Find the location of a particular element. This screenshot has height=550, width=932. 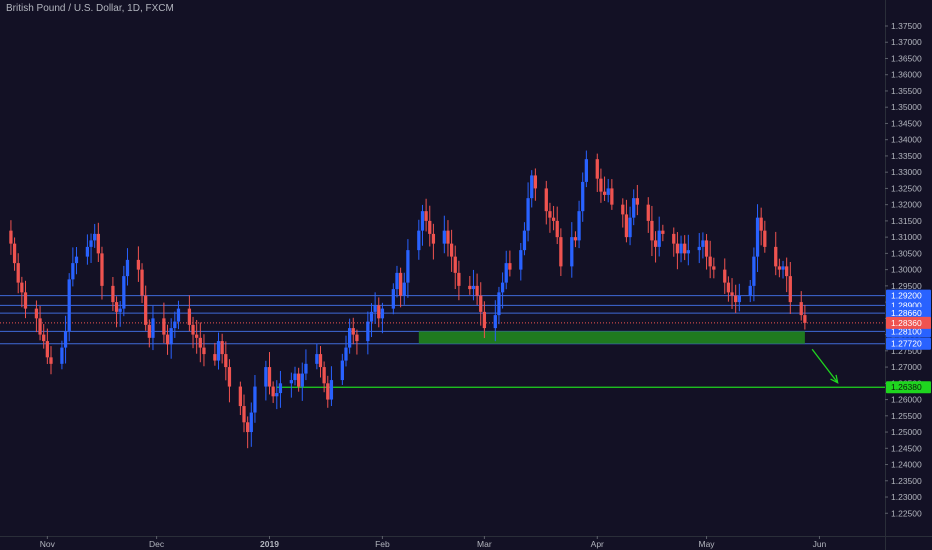

price-tag-line-4: 1.27720 is located at coordinates (908, 343).